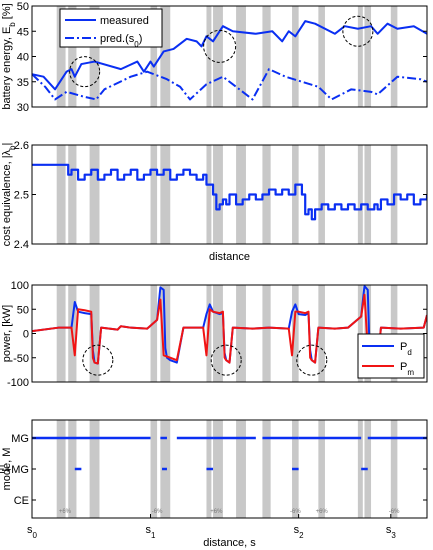  Describe the element at coordinates (141, 39) in the screenshot. I see `legend-pred-close: )` at that location.